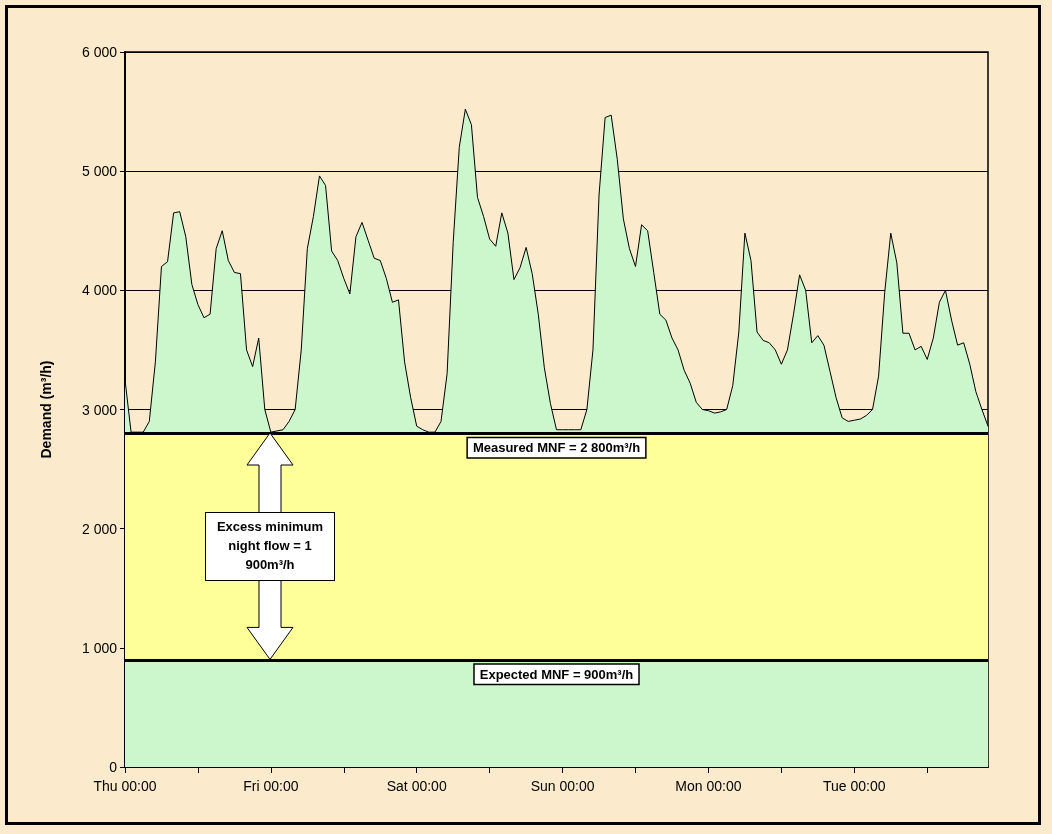  Describe the element at coordinates (562, 786) in the screenshot. I see `x-tick-label: Sun 00:00` at that location.